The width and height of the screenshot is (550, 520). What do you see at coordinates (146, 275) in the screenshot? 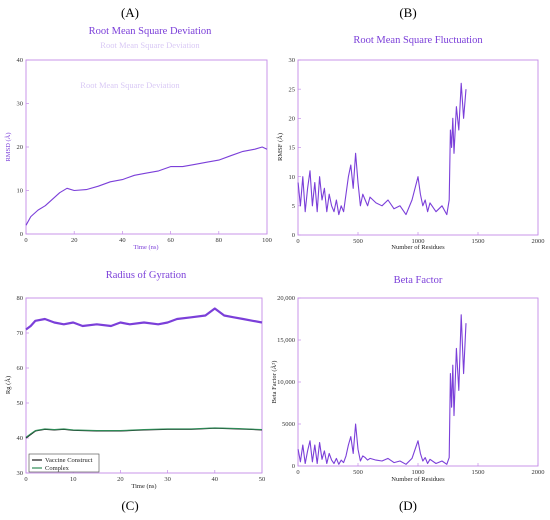
I see `chart-title-rg: Radius of Gyration` at bounding box center [146, 275].